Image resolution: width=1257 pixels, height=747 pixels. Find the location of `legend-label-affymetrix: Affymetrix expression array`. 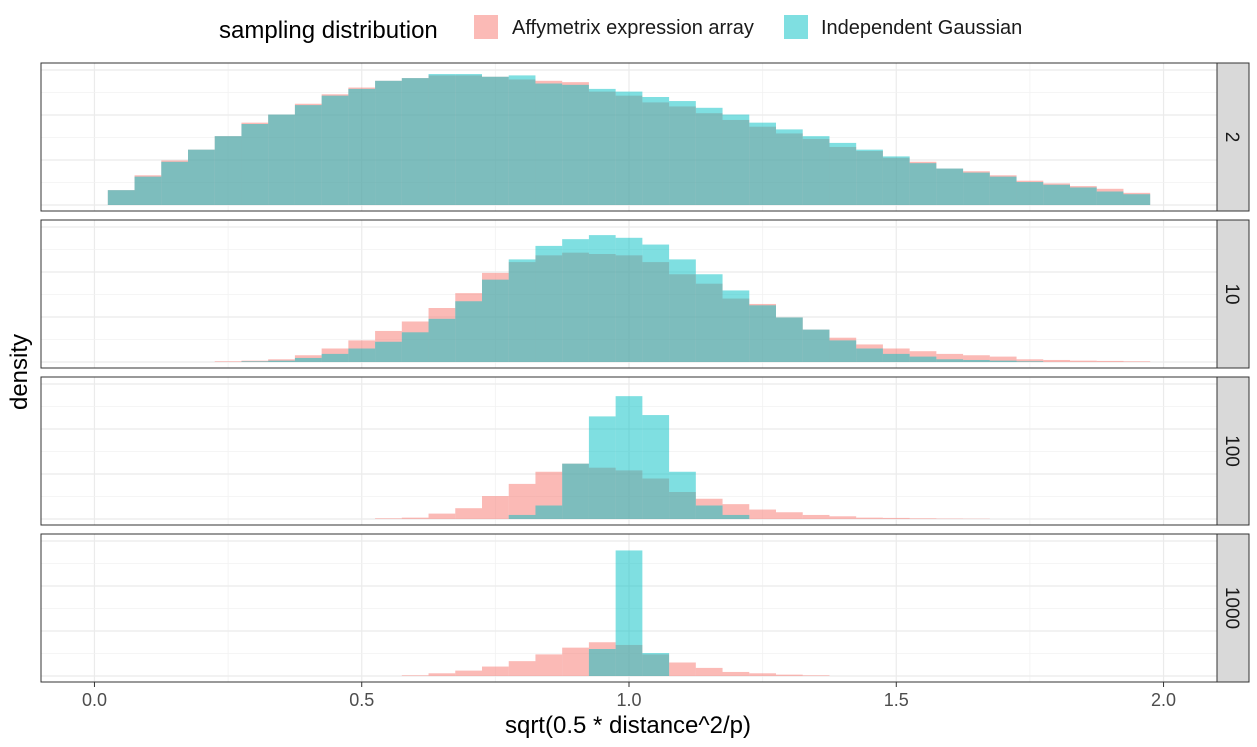

legend-label-affymetrix: Affymetrix expression array is located at coordinates (633, 28).